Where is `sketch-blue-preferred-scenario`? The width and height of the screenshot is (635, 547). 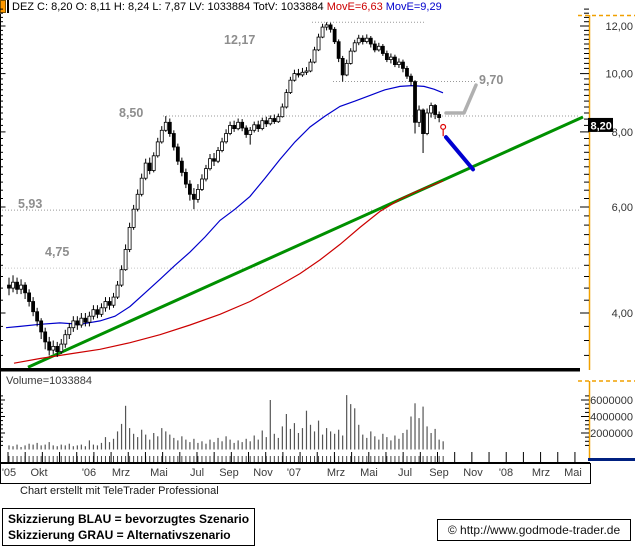
sketch-blue-preferred-scenario is located at coordinates (459, 153).